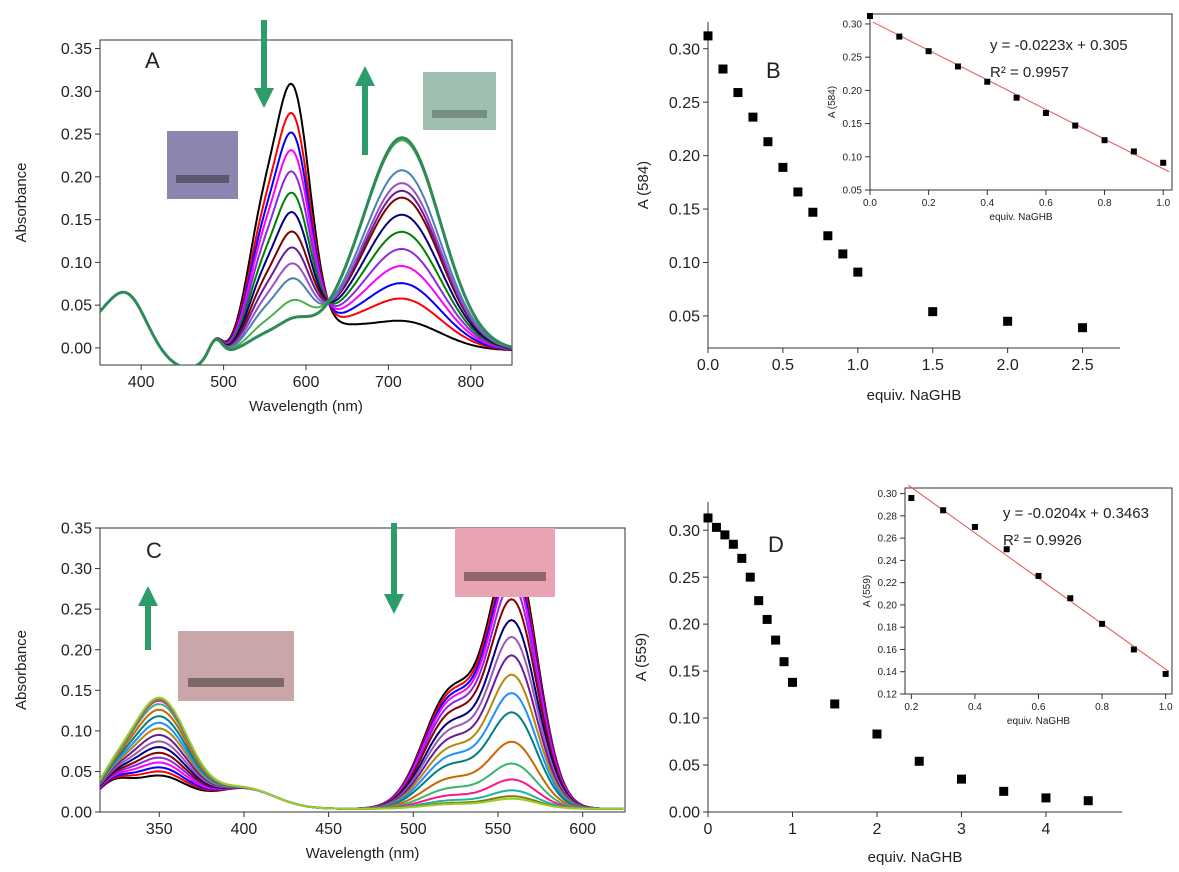 This screenshot has width=1179, height=872. Describe the element at coordinates (202, 165) in the screenshot. I see `purple-solution-photo` at that location.